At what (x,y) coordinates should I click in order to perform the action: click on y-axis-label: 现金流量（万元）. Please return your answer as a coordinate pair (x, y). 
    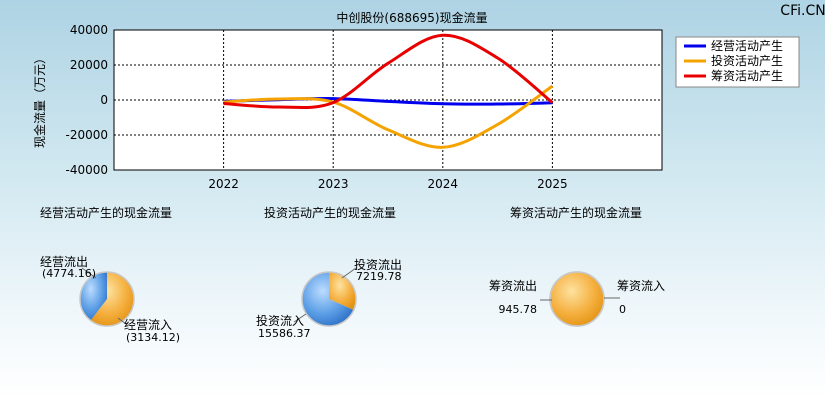
    Looking at the image, I should click on (39, 100).